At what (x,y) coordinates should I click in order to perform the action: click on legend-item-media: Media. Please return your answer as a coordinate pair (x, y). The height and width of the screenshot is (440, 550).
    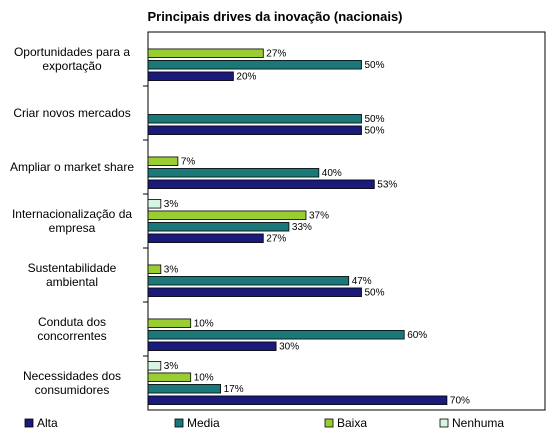
    Looking at the image, I should click on (197, 423).